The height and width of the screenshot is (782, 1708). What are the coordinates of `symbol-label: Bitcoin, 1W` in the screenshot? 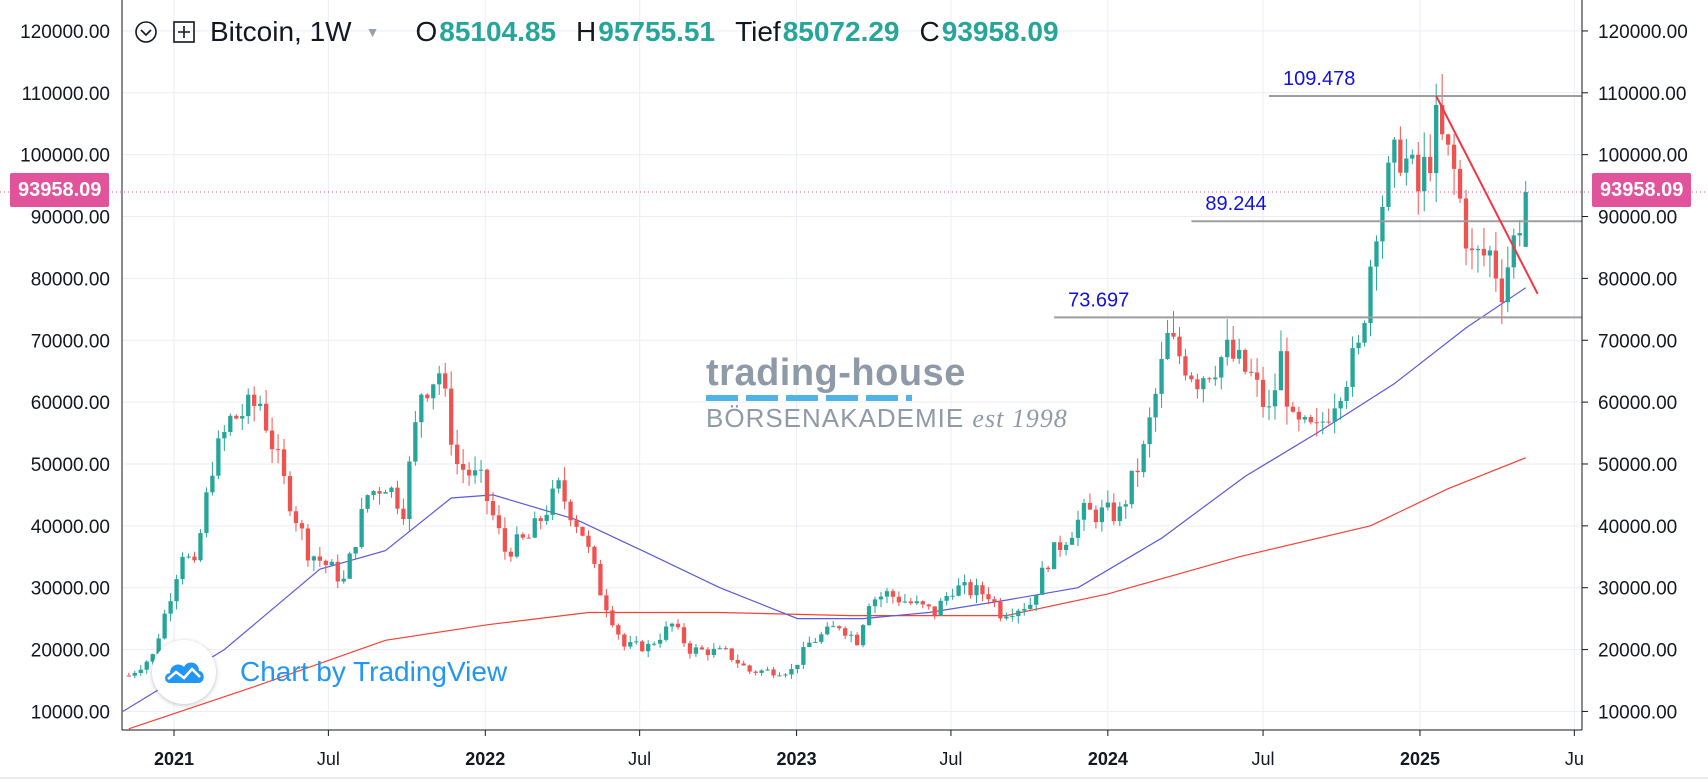 It's located at (281, 31).